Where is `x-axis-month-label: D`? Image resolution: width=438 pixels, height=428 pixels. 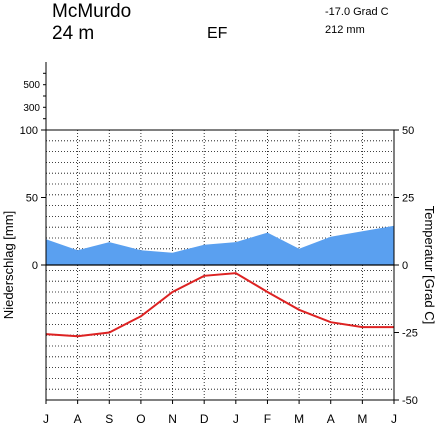 x-axis-month-label: D is located at coordinates (204, 419).